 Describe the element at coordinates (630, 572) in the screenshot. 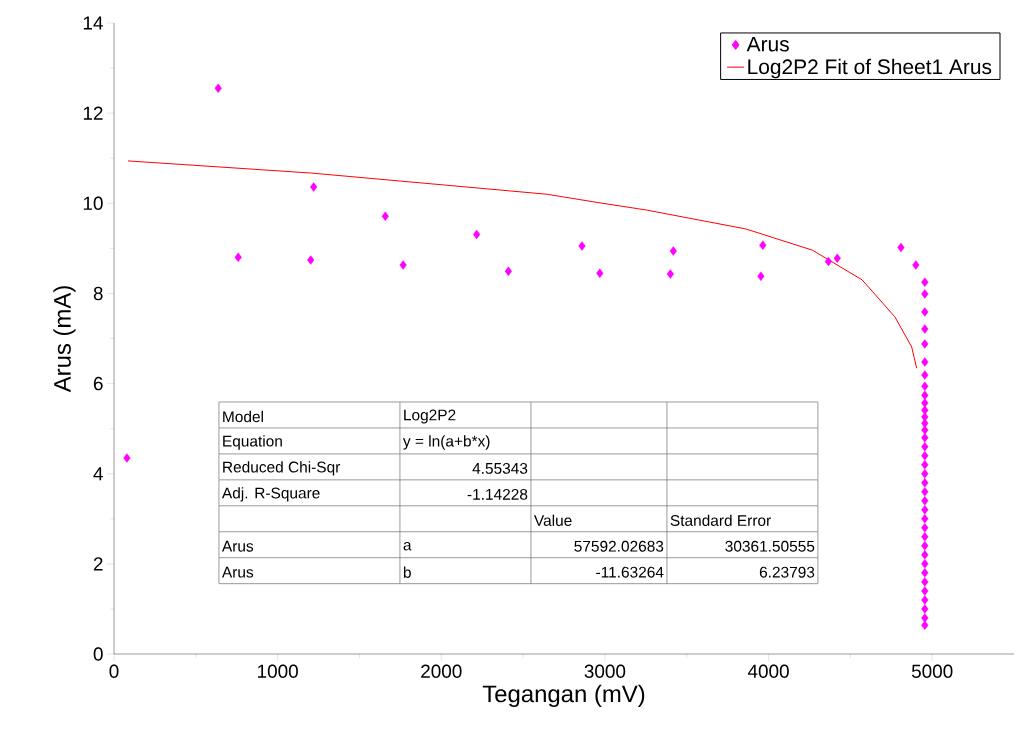

I see `annotation: -11.63264` at that location.